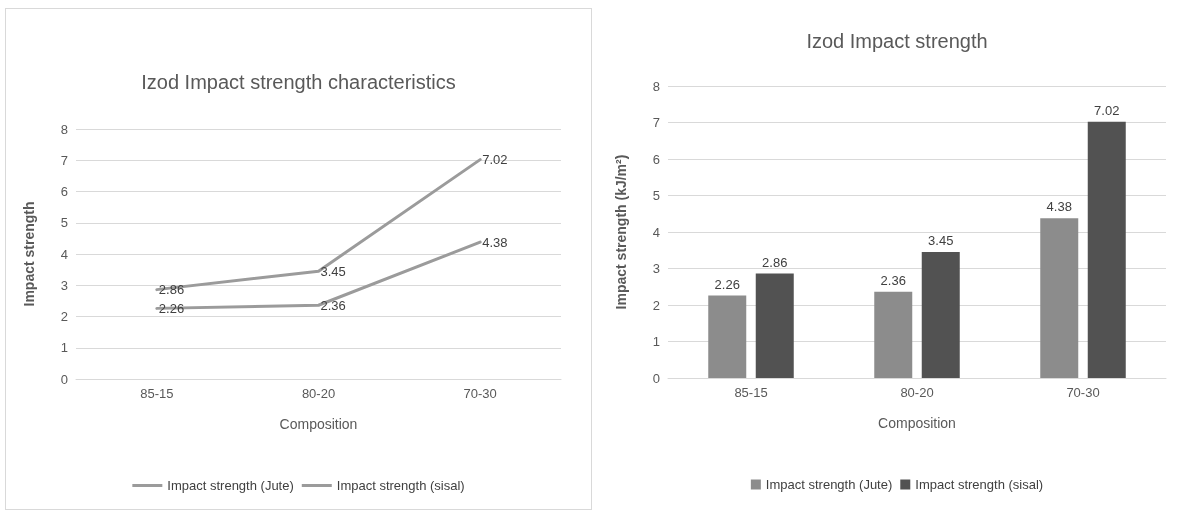 This screenshot has width=1196, height=514. Describe the element at coordinates (298, 82) in the screenshot. I see `chart-title: Izod Impact strength characteristics` at that location.